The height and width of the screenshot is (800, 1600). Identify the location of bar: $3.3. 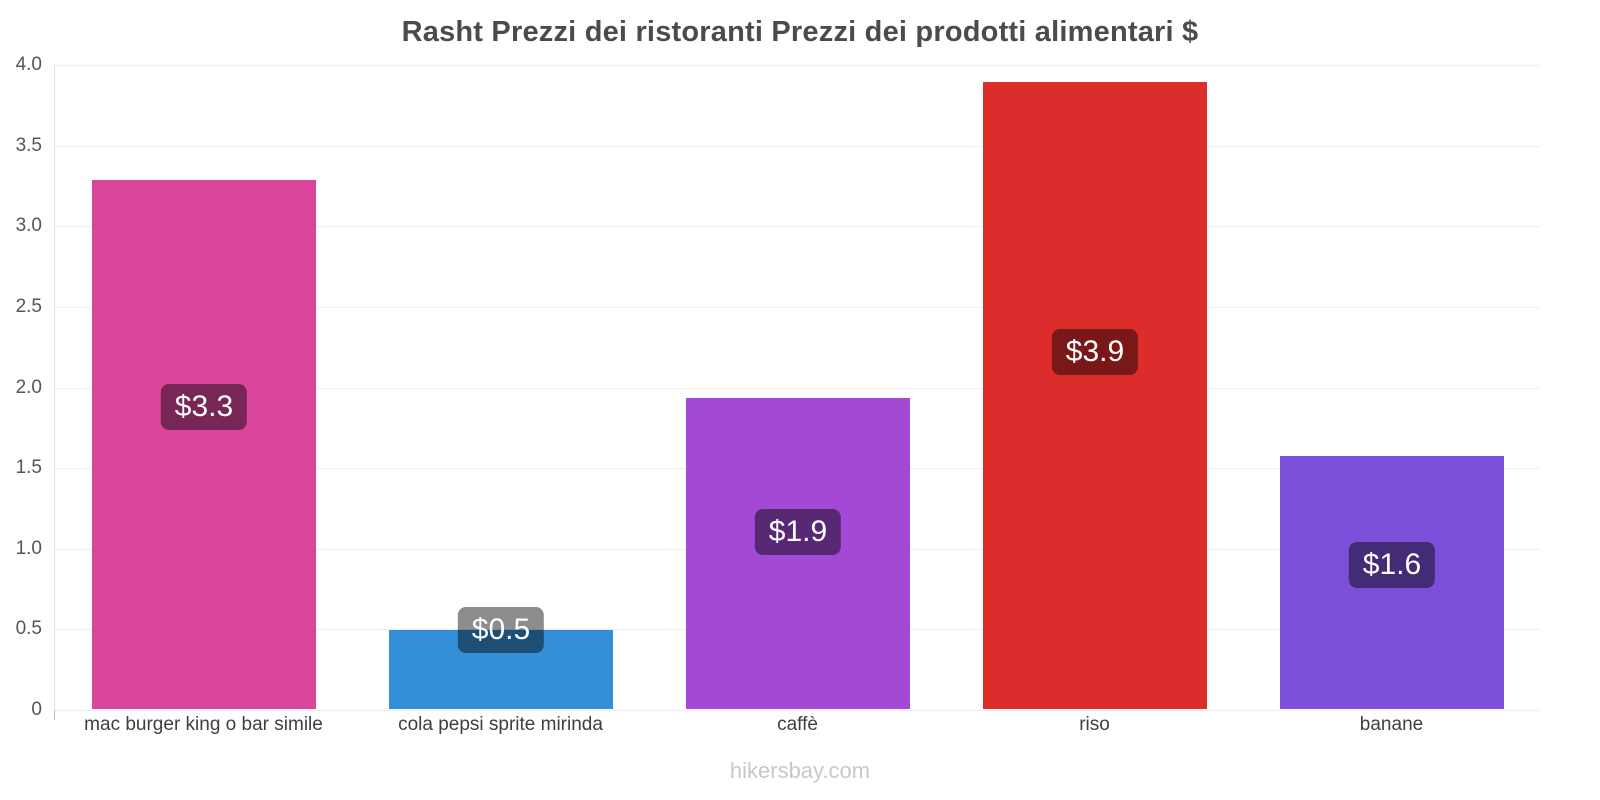
(204, 444).